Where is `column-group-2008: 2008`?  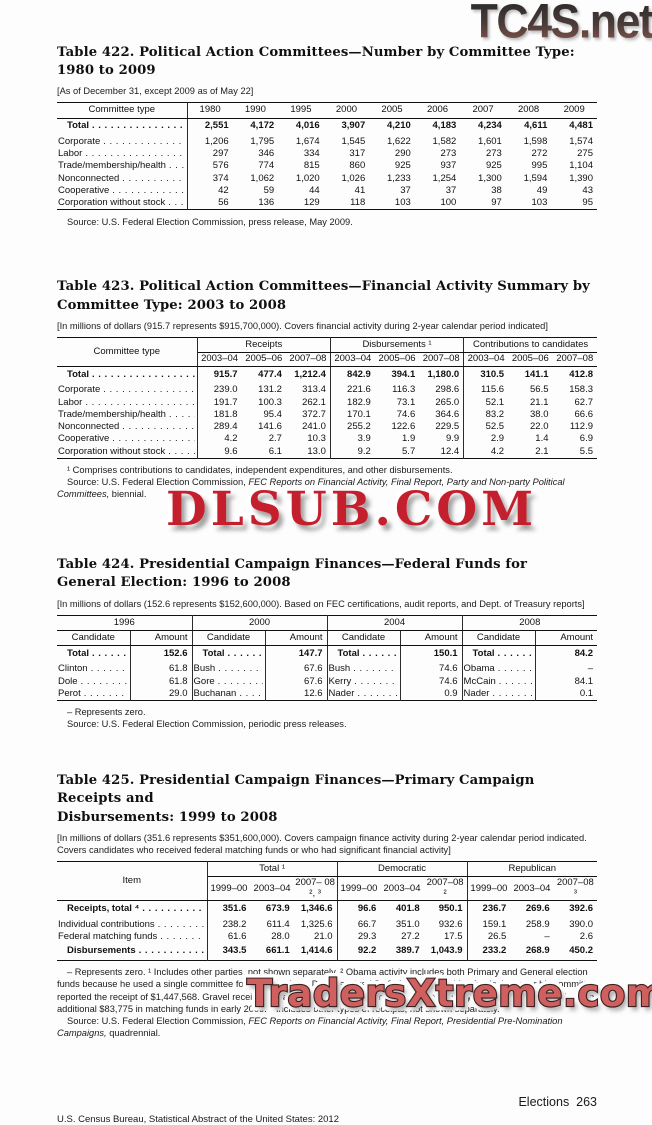 column-group-2008: 2008 is located at coordinates (530, 623).